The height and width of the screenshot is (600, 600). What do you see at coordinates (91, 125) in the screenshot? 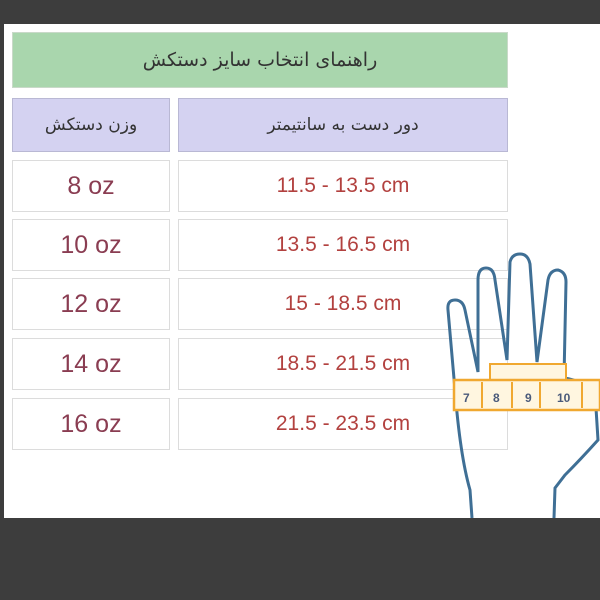
I see `header-weight: وزن دستکش` at bounding box center [91, 125].